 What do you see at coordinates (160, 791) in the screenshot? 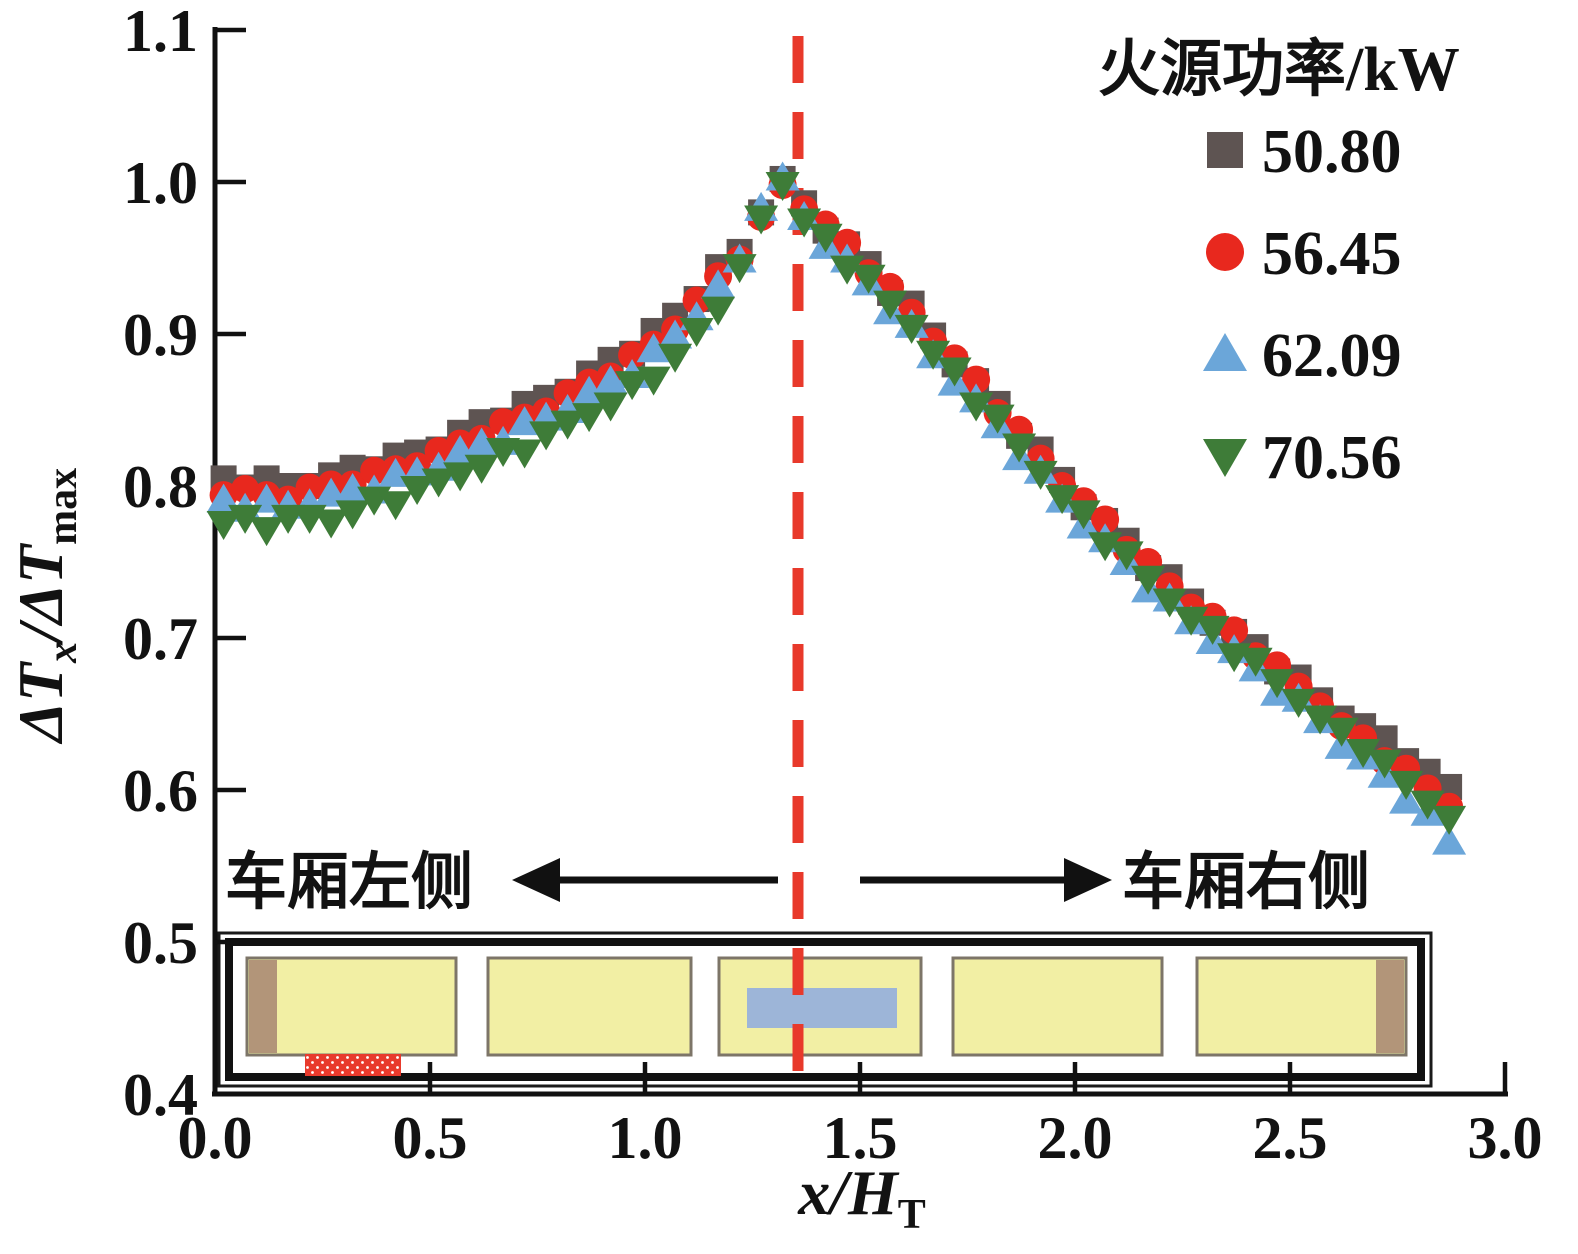
I see `y-tick-label: 0.6` at bounding box center [160, 791].